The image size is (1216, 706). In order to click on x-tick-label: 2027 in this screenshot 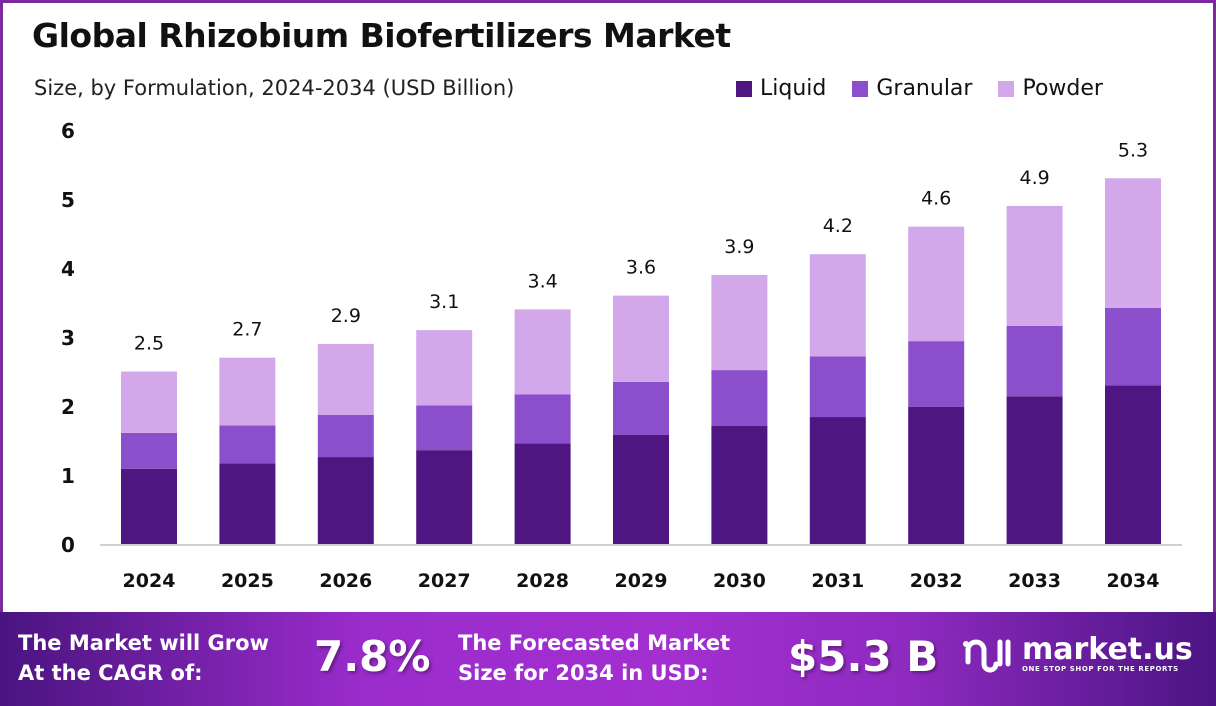, I will do `click(444, 581)`.